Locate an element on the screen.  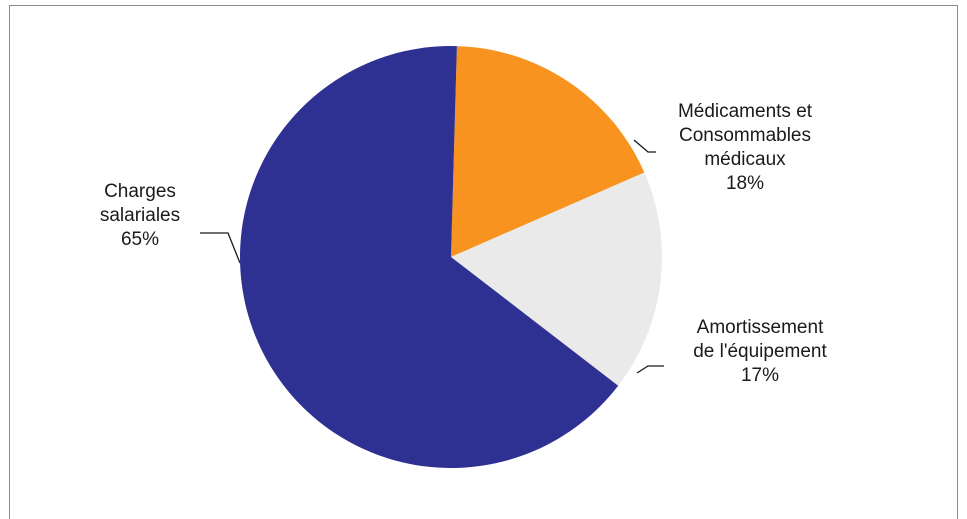
label-line: de l'équipement is located at coordinates (760, 351).